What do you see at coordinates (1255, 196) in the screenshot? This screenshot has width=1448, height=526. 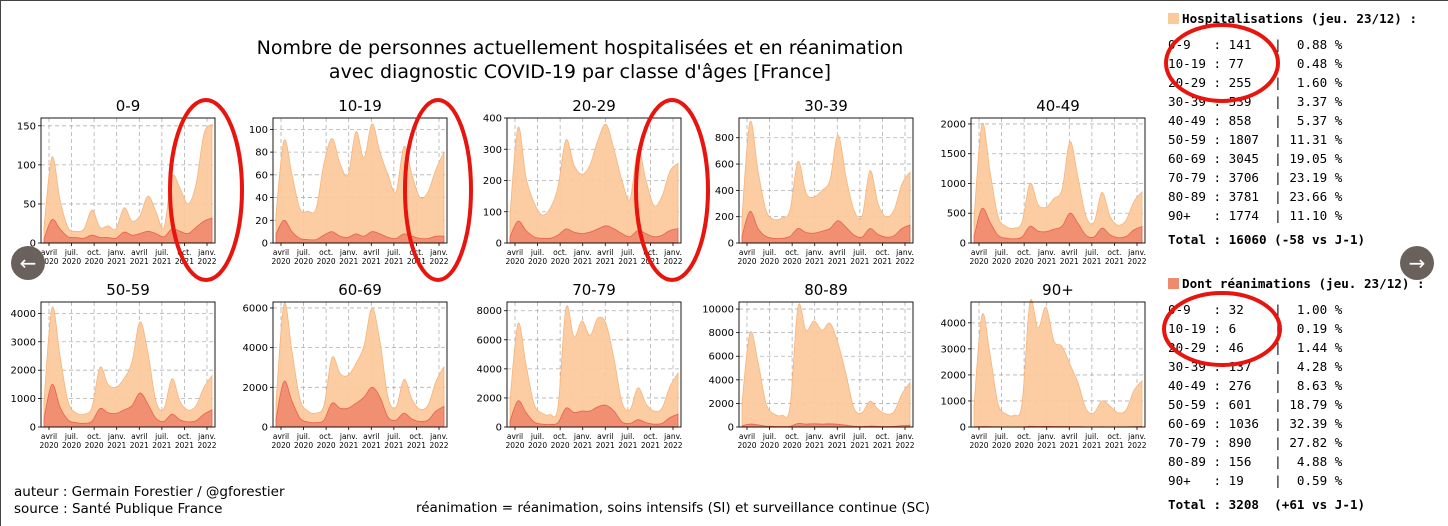 I see `stats-row: 80-89 : 3781 | 23.66 %` at bounding box center [1255, 196].